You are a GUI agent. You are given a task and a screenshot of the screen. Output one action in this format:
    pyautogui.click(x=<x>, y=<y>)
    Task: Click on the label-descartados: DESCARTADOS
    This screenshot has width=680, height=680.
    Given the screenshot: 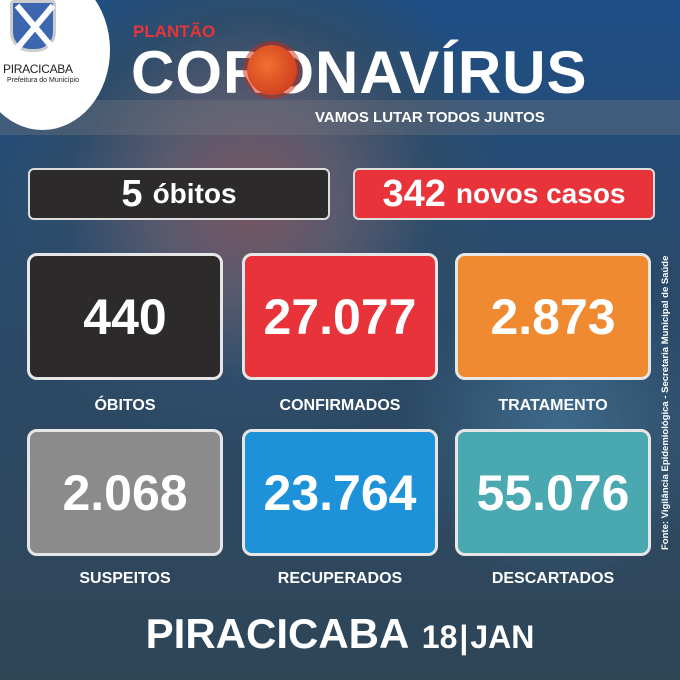 What is the action you would take?
    pyautogui.click(x=553, y=578)
    